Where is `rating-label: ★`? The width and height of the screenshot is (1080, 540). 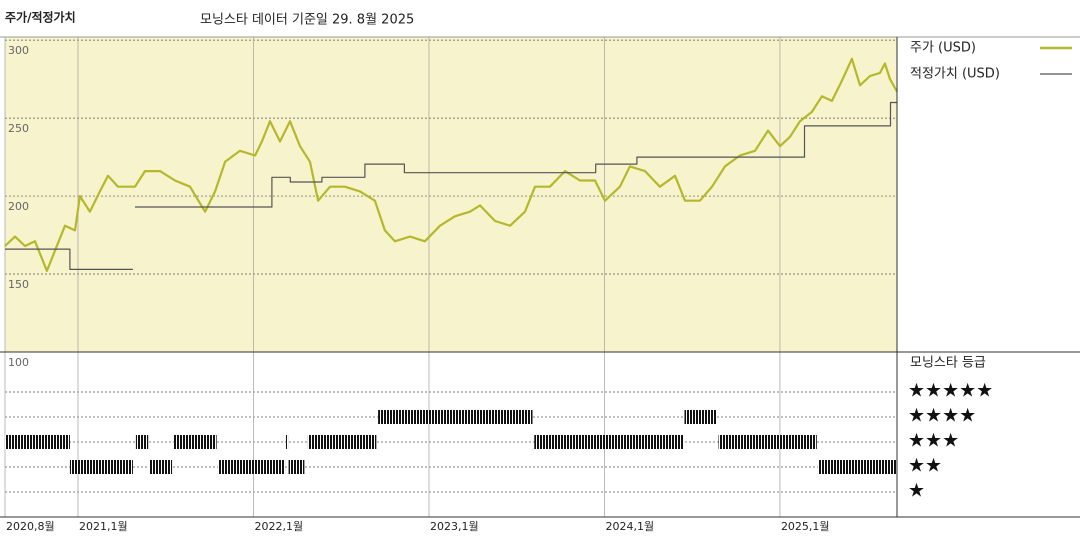
rating-label: ★ is located at coordinates (916, 491).